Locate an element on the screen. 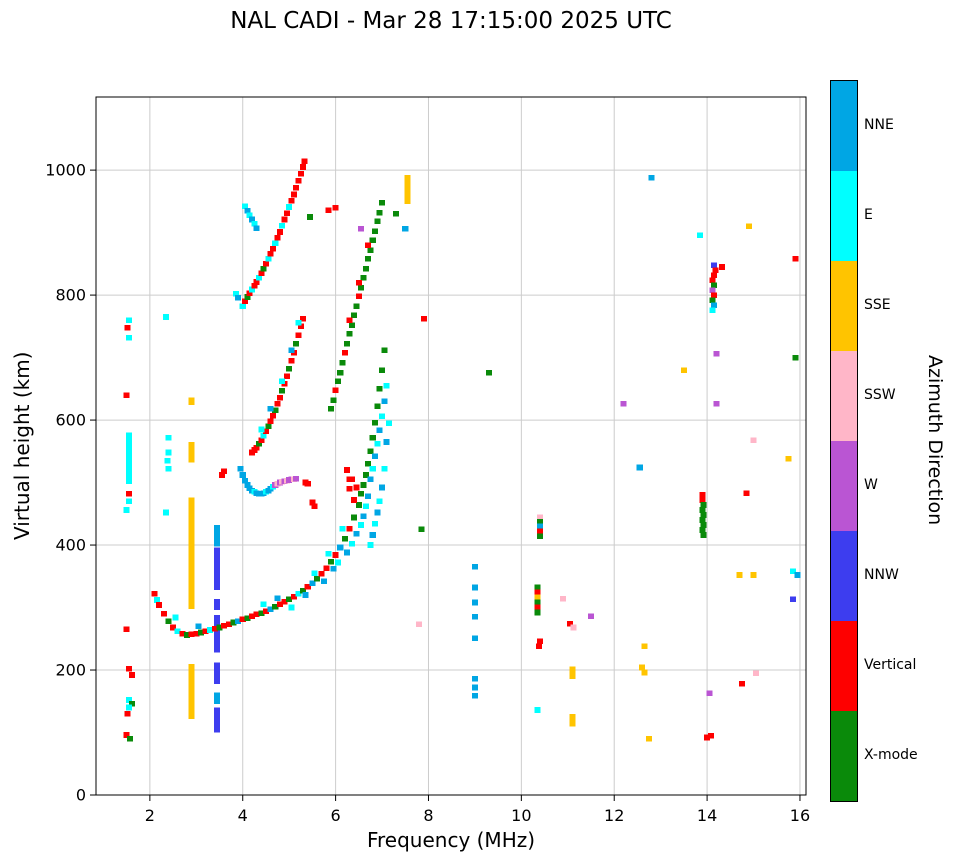  colorbar-segment-sse is located at coordinates (844, 306).